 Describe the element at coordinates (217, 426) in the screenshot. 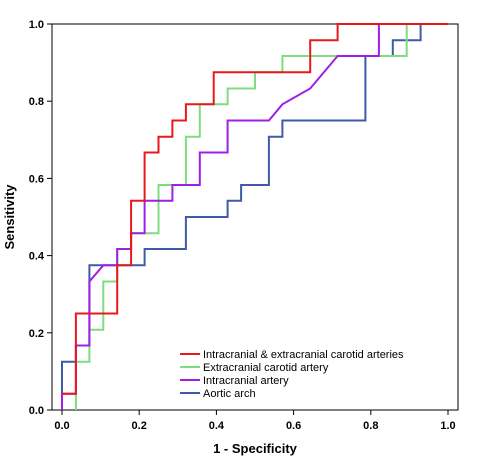

I see `x-tick-label: 0.4` at that location.